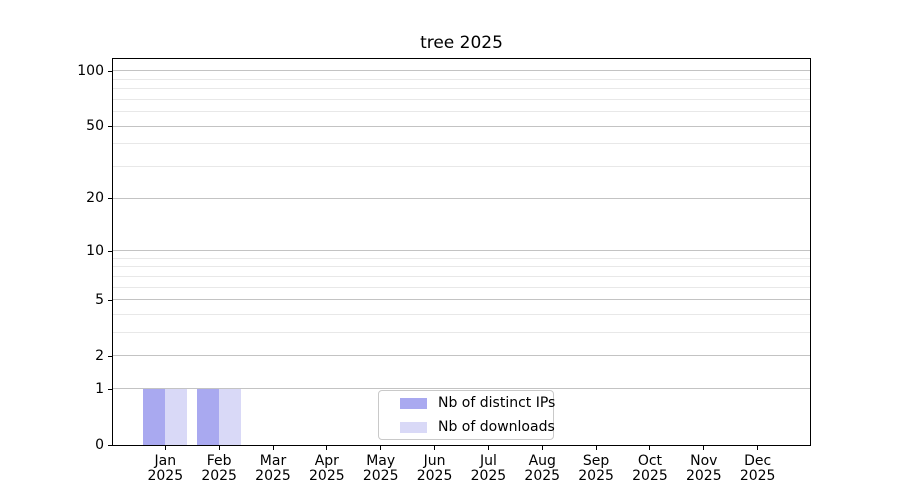  I want to click on y-tick-label: 100, so click(90, 70).